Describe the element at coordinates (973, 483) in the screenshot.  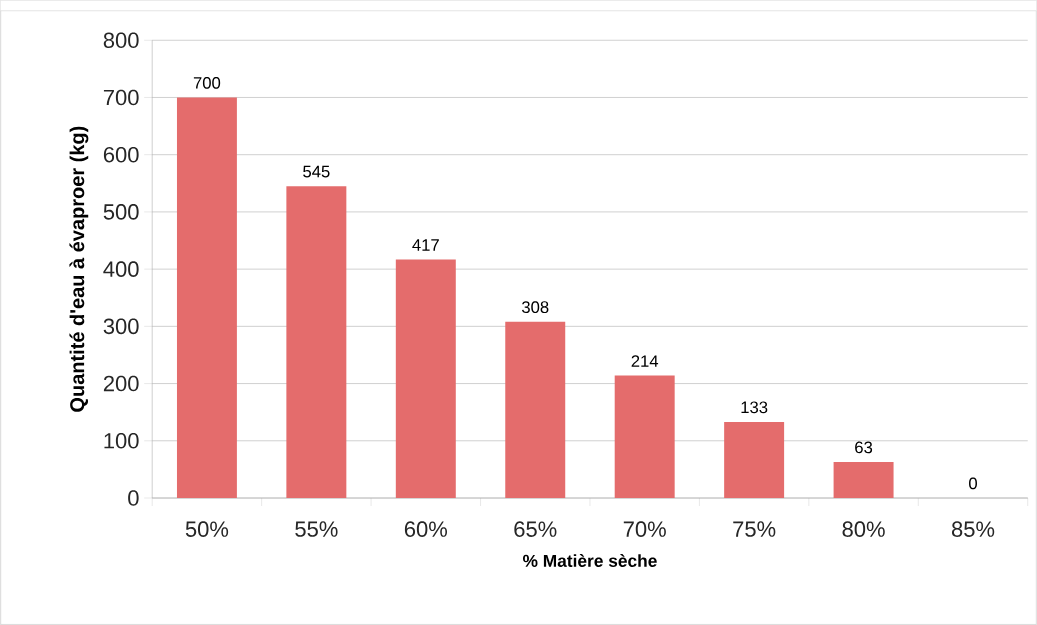
I see `data-label: 0` at that location.